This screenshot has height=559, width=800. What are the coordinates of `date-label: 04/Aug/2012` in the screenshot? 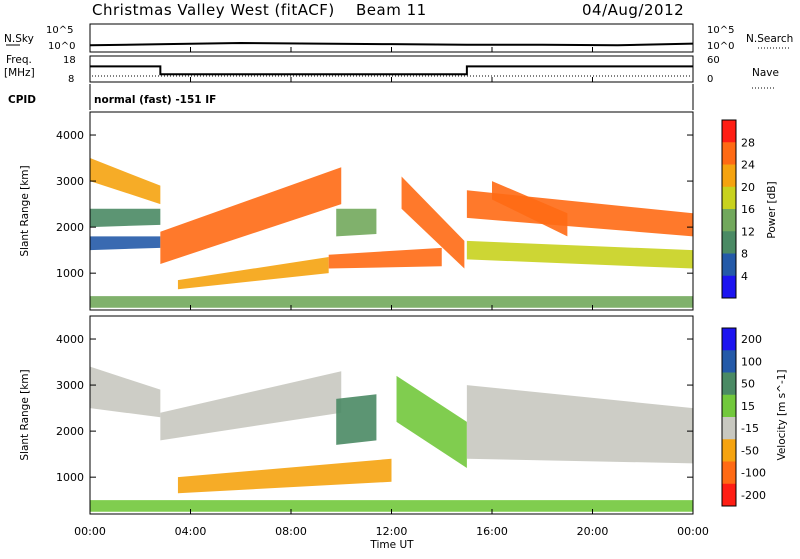 It's located at (633, 10).